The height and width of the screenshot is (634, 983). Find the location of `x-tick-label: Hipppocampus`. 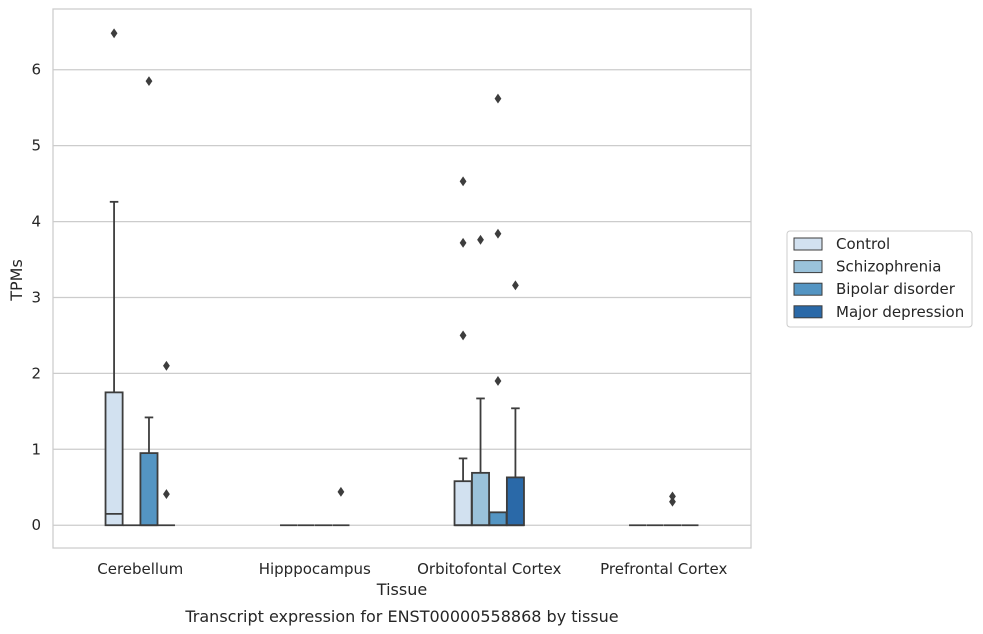

x-tick-label: Hipppocampus is located at coordinates (315, 569).